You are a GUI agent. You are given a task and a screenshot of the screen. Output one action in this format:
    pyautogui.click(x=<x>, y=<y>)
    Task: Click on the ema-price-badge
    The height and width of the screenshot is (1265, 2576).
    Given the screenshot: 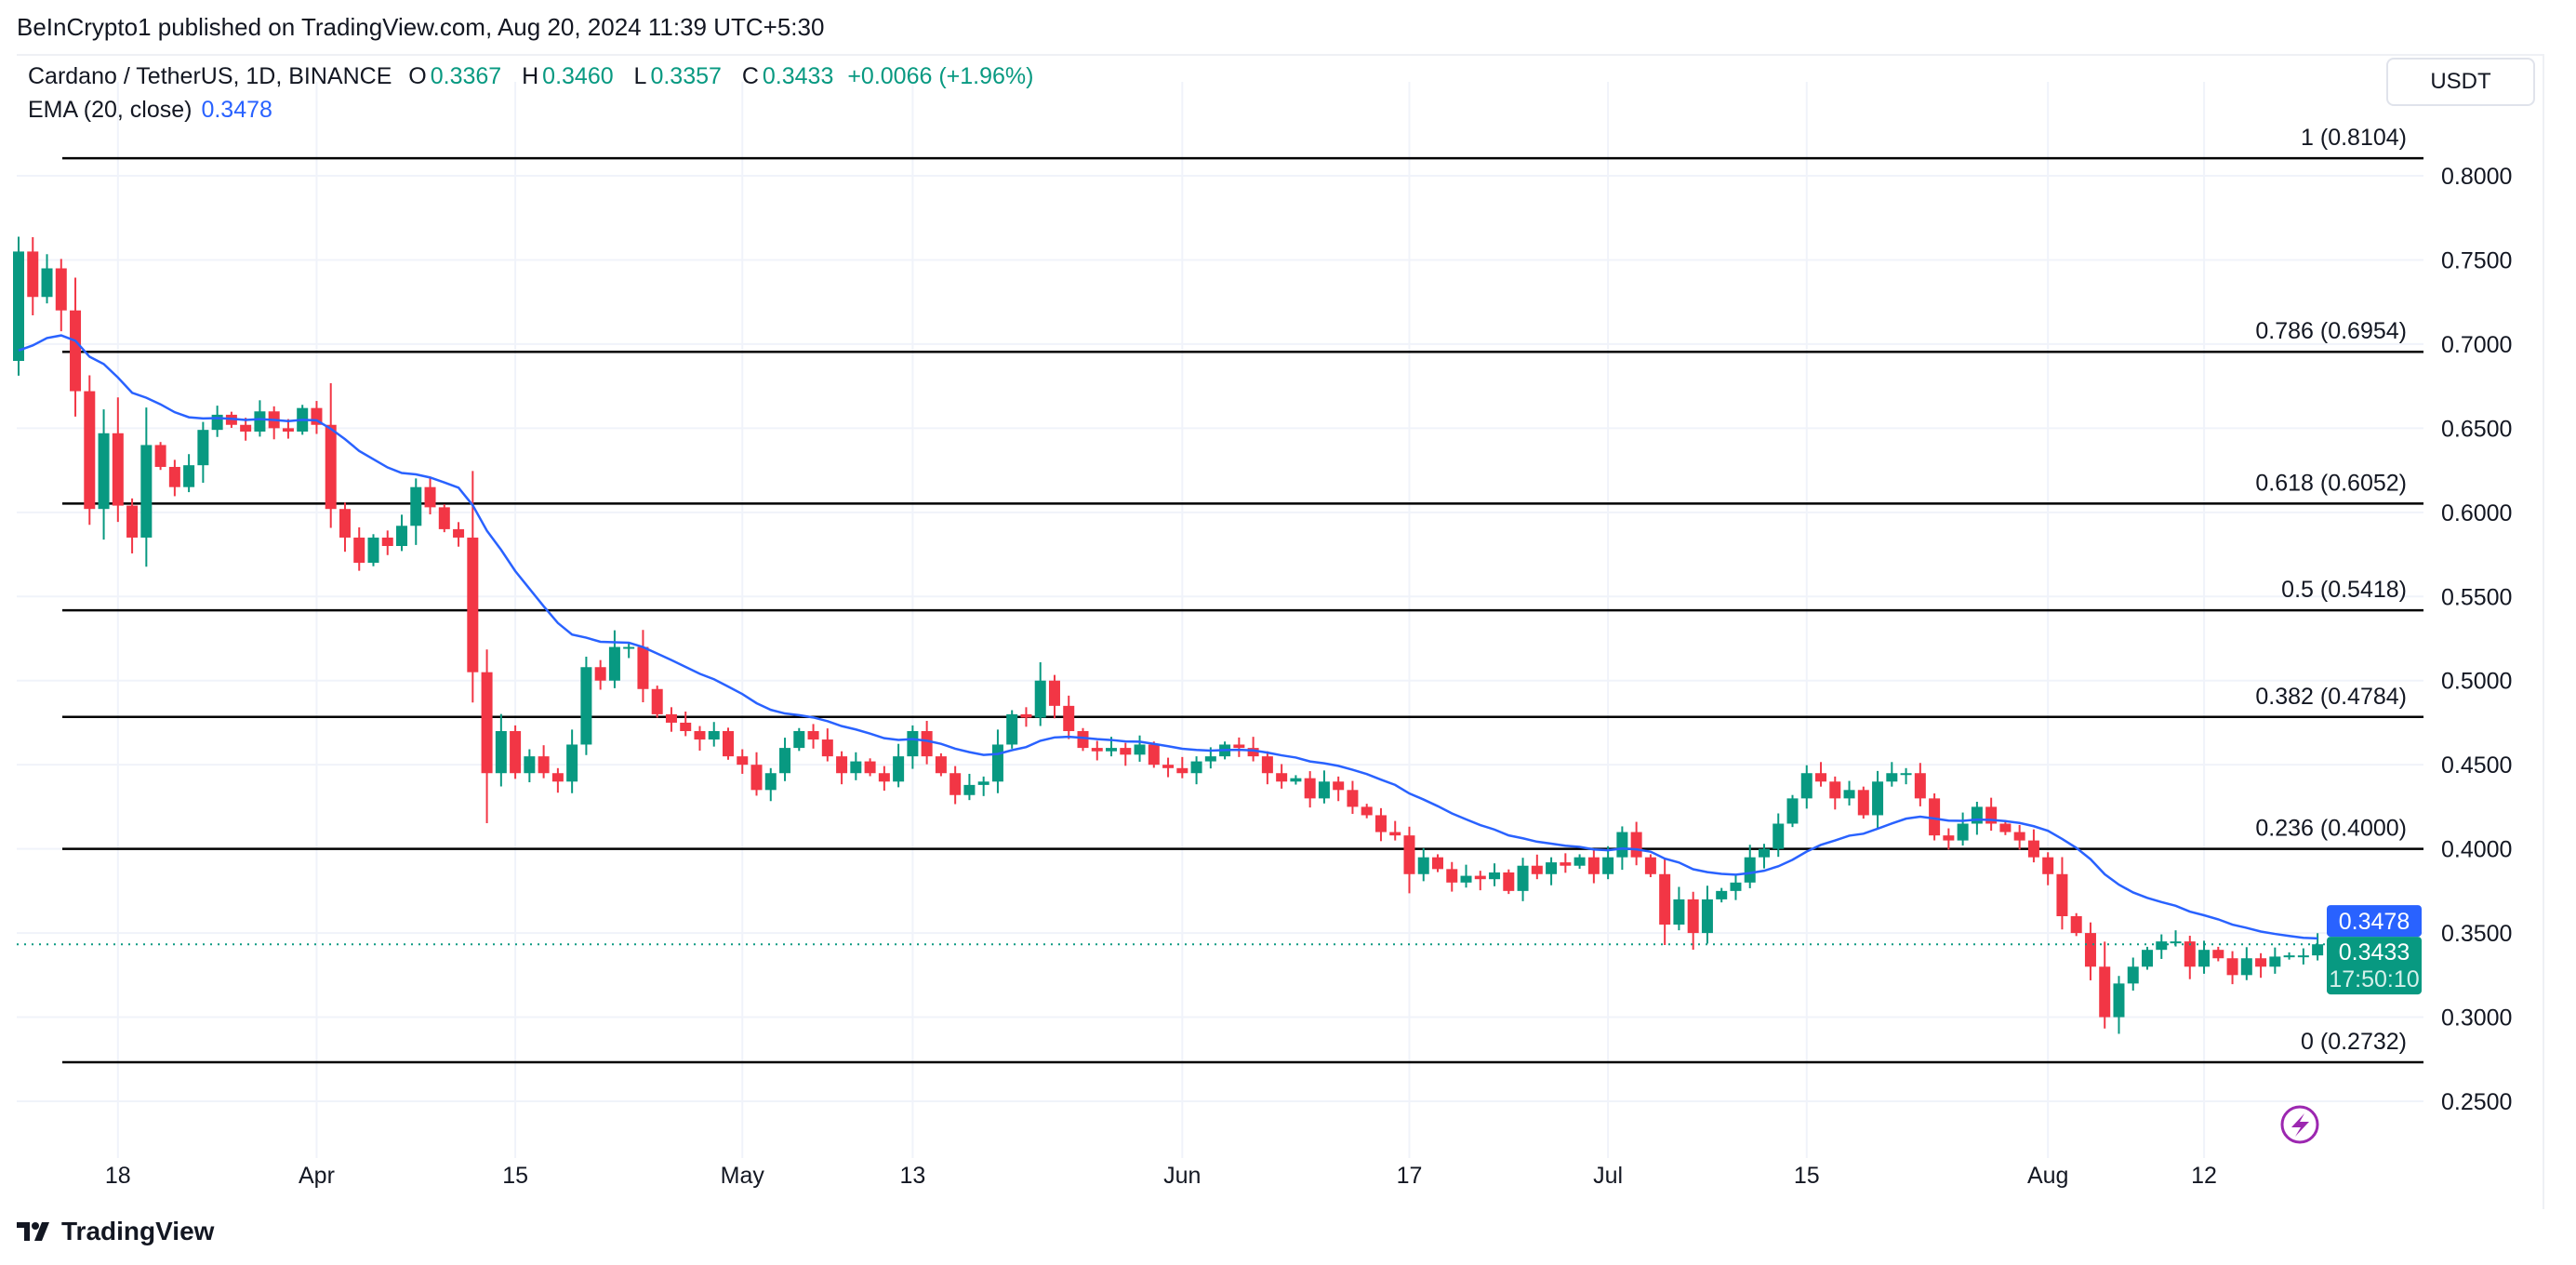 What is the action you would take?
    pyautogui.click(x=2374, y=921)
    